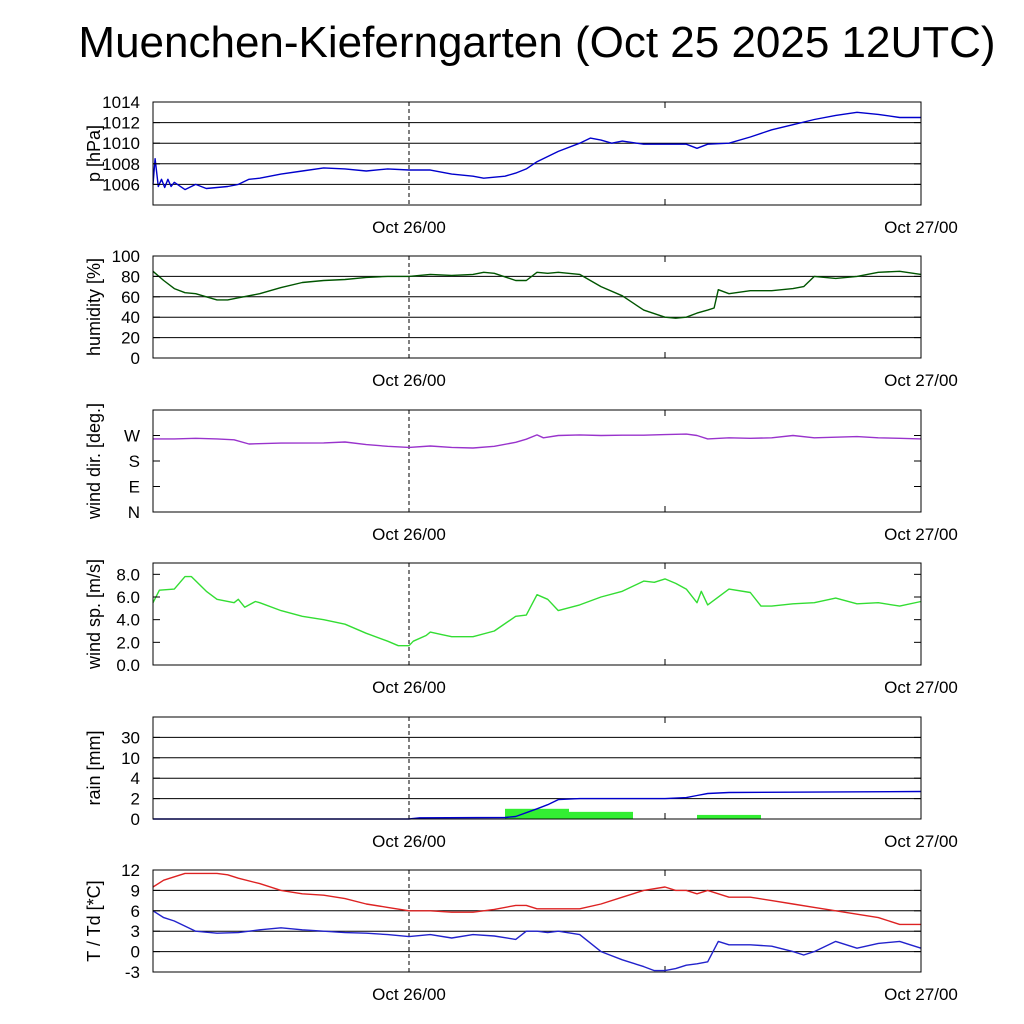 This screenshot has width=1024, height=1024. Describe the element at coordinates (121, 123) in the screenshot. I see `y-tick-label: 1012` at that location.